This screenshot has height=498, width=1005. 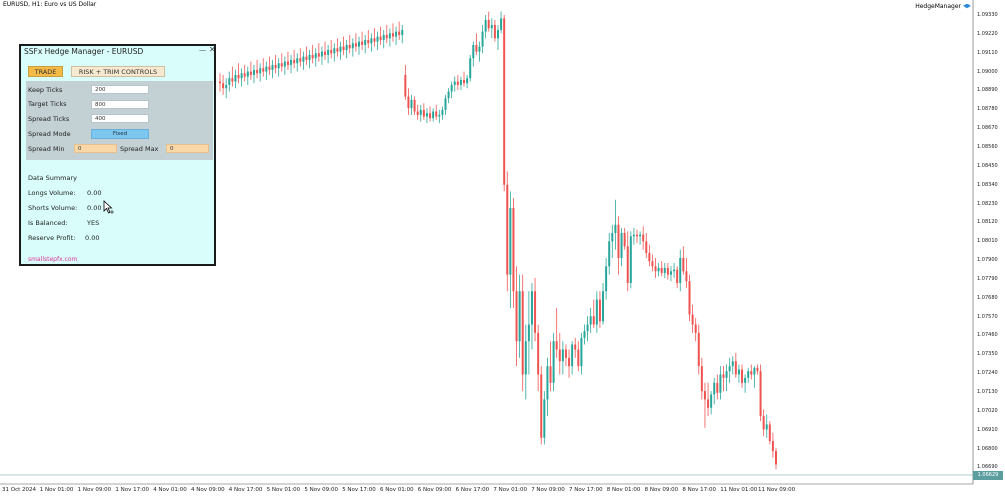 What do you see at coordinates (208, 490) in the screenshot?
I see `time-axis-label: 4 Nov 09:00` at bounding box center [208, 490].